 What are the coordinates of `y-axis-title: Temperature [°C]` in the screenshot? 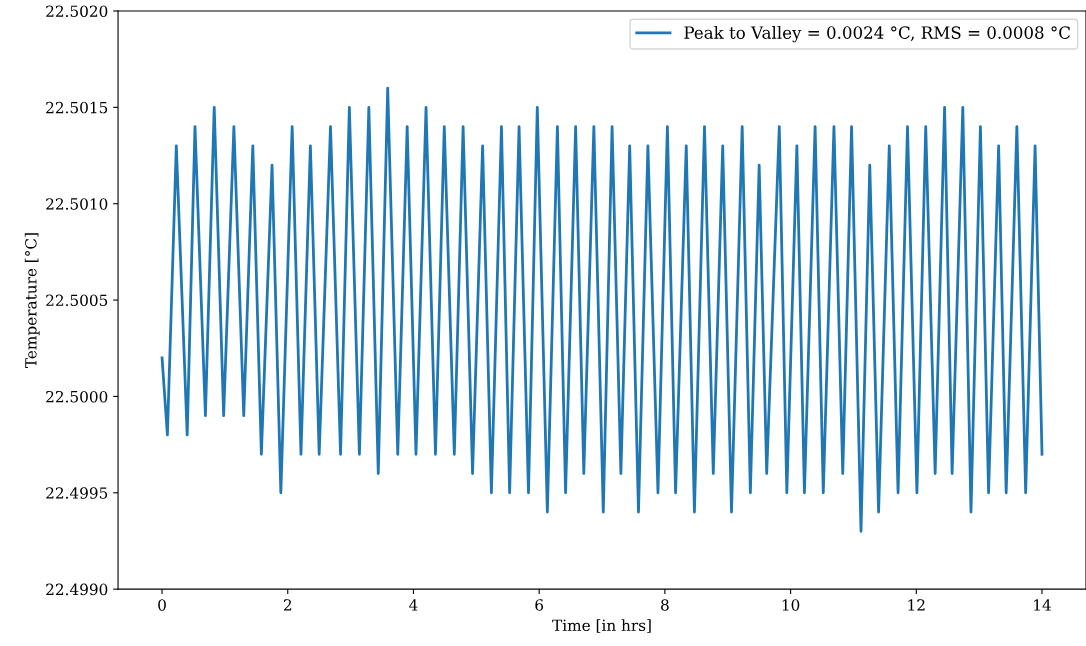 It's located at (32, 301).